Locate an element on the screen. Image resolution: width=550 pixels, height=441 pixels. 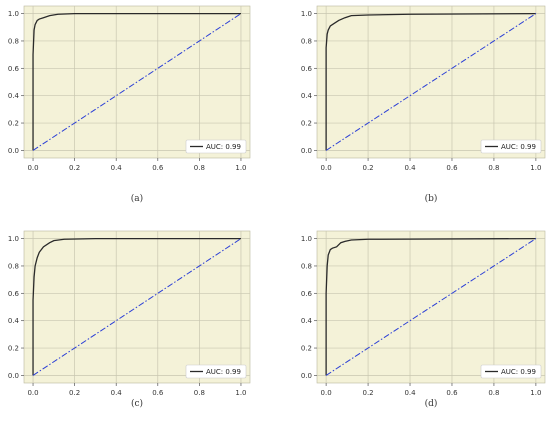
subplot-caption: (d) is located at coordinates (431, 403).